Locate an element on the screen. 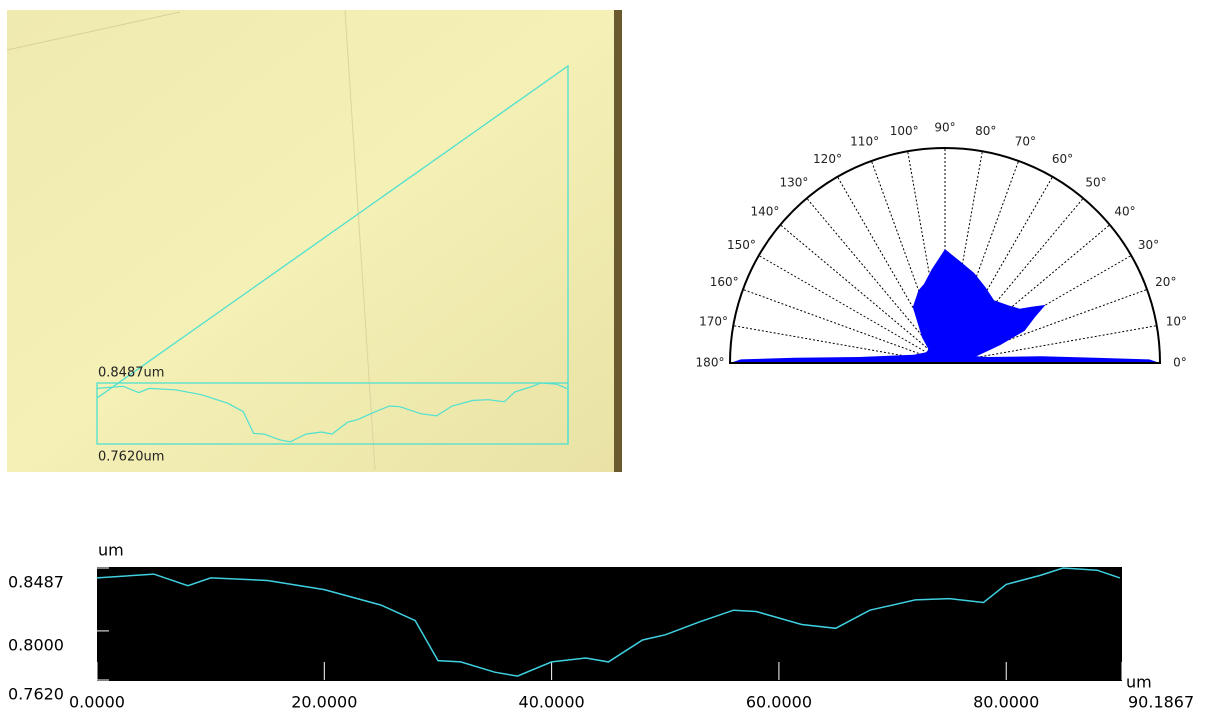  y-tick-label: 0.7620 is located at coordinates (36, 694).